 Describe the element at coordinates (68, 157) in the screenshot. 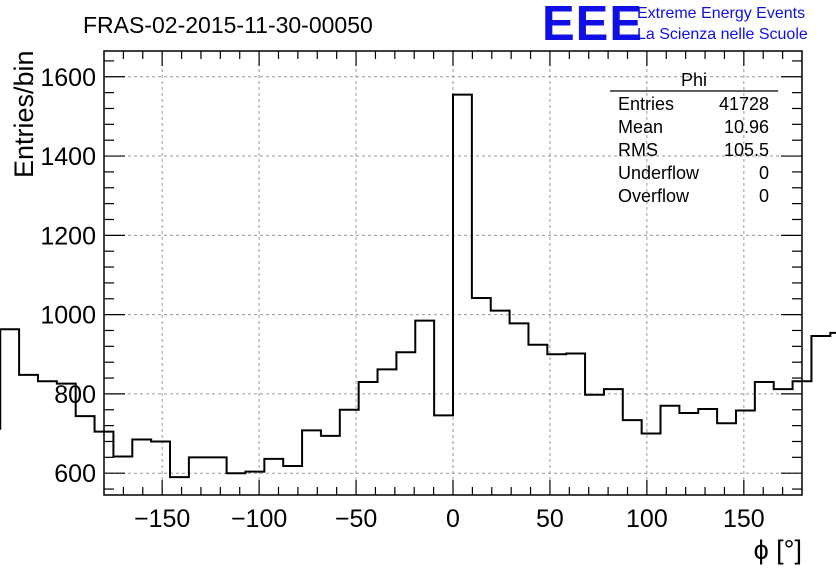

I see `y-tick-label: 1400` at that location.